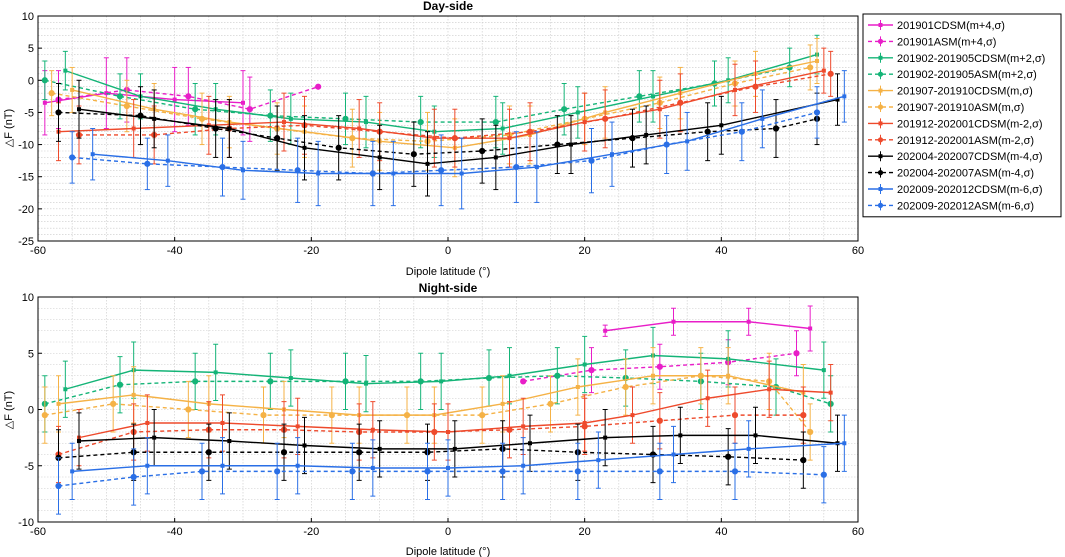 The image size is (1065, 557). What do you see at coordinates (31, 49) in the screenshot?
I see `day-side-y-tick-label: 5` at bounding box center [31, 49].